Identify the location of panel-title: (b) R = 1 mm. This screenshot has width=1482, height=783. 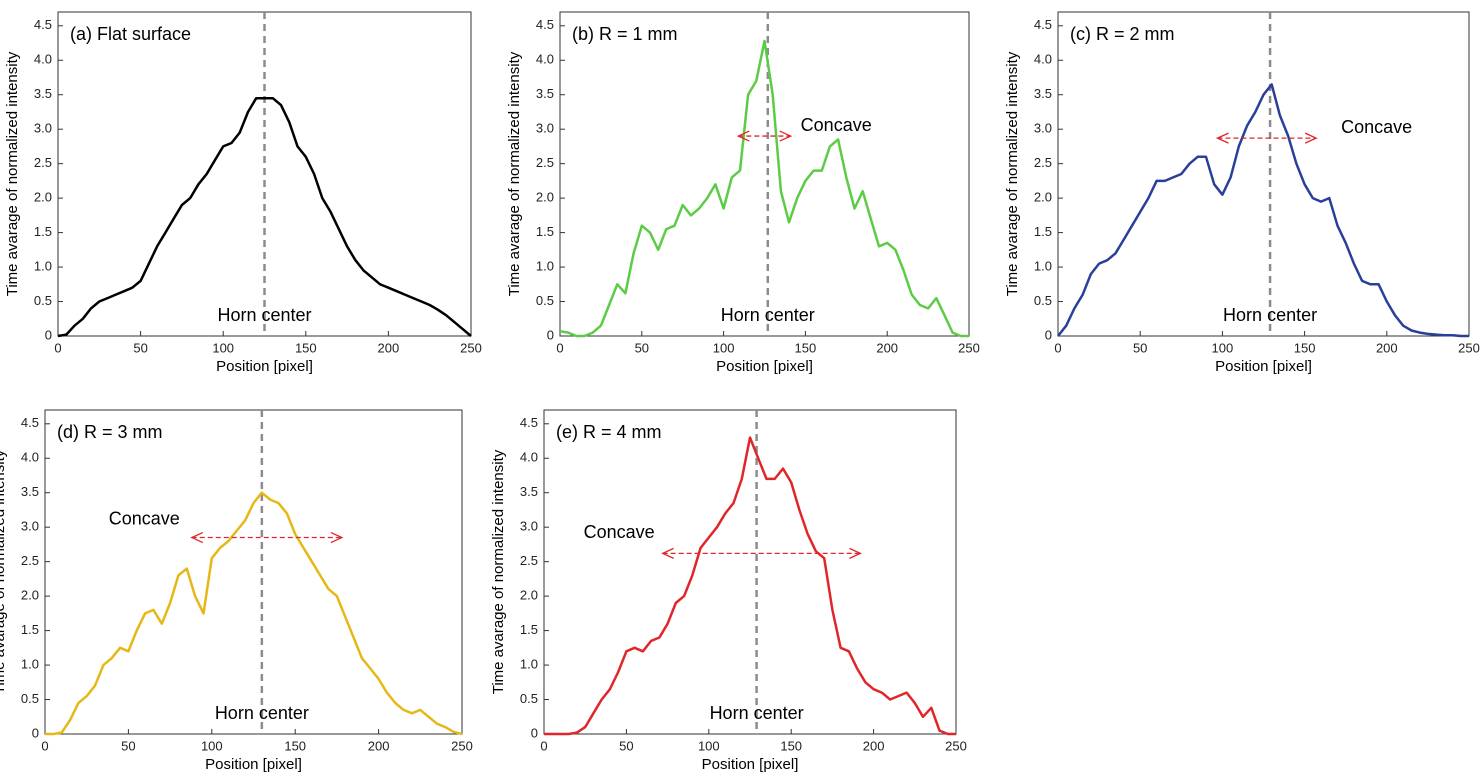
(625, 34).